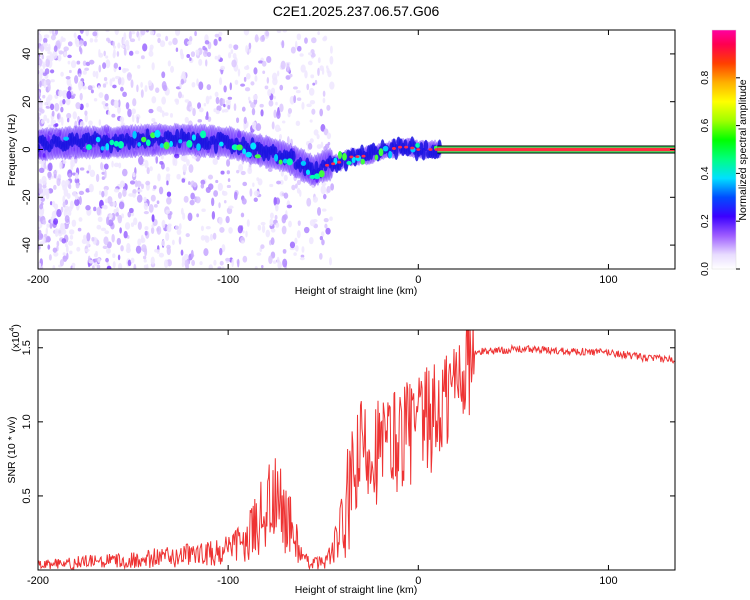 This screenshot has width=750, height=600. What do you see at coordinates (363, 156) in the screenshot?
I see `ridge-hot-peak` at bounding box center [363, 156].